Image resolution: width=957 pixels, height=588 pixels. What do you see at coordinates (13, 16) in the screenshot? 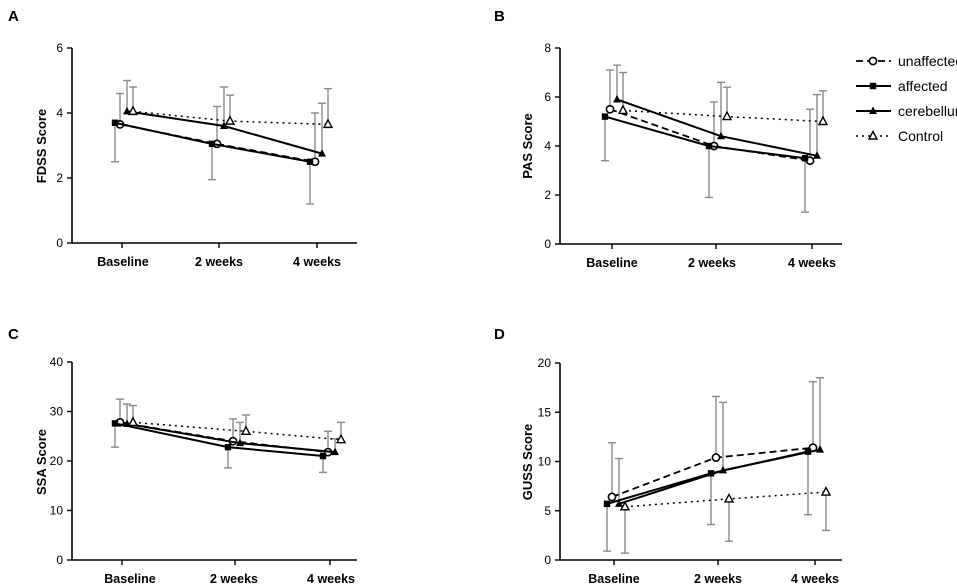
I see `panel-letter: A` at bounding box center [13, 16].